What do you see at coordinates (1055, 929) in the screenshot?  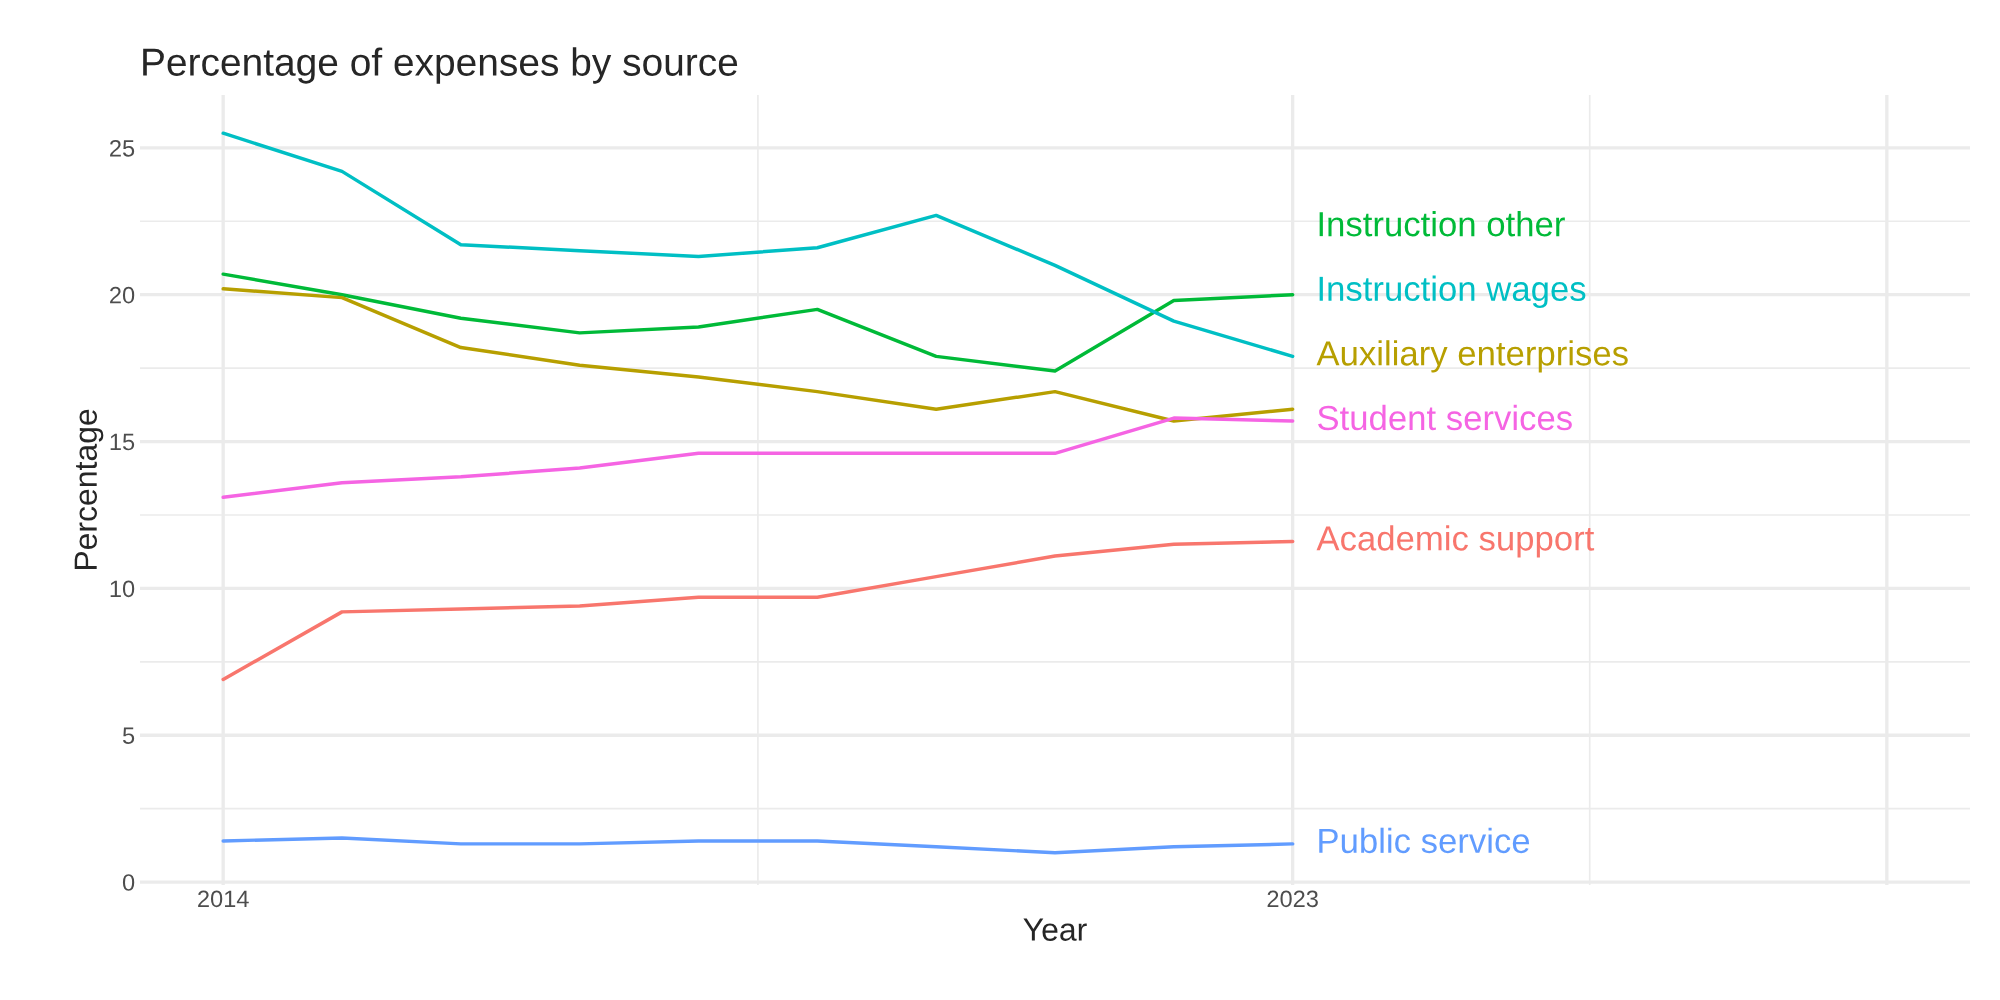 I see `x-axis-title: Year` at bounding box center [1055, 929].